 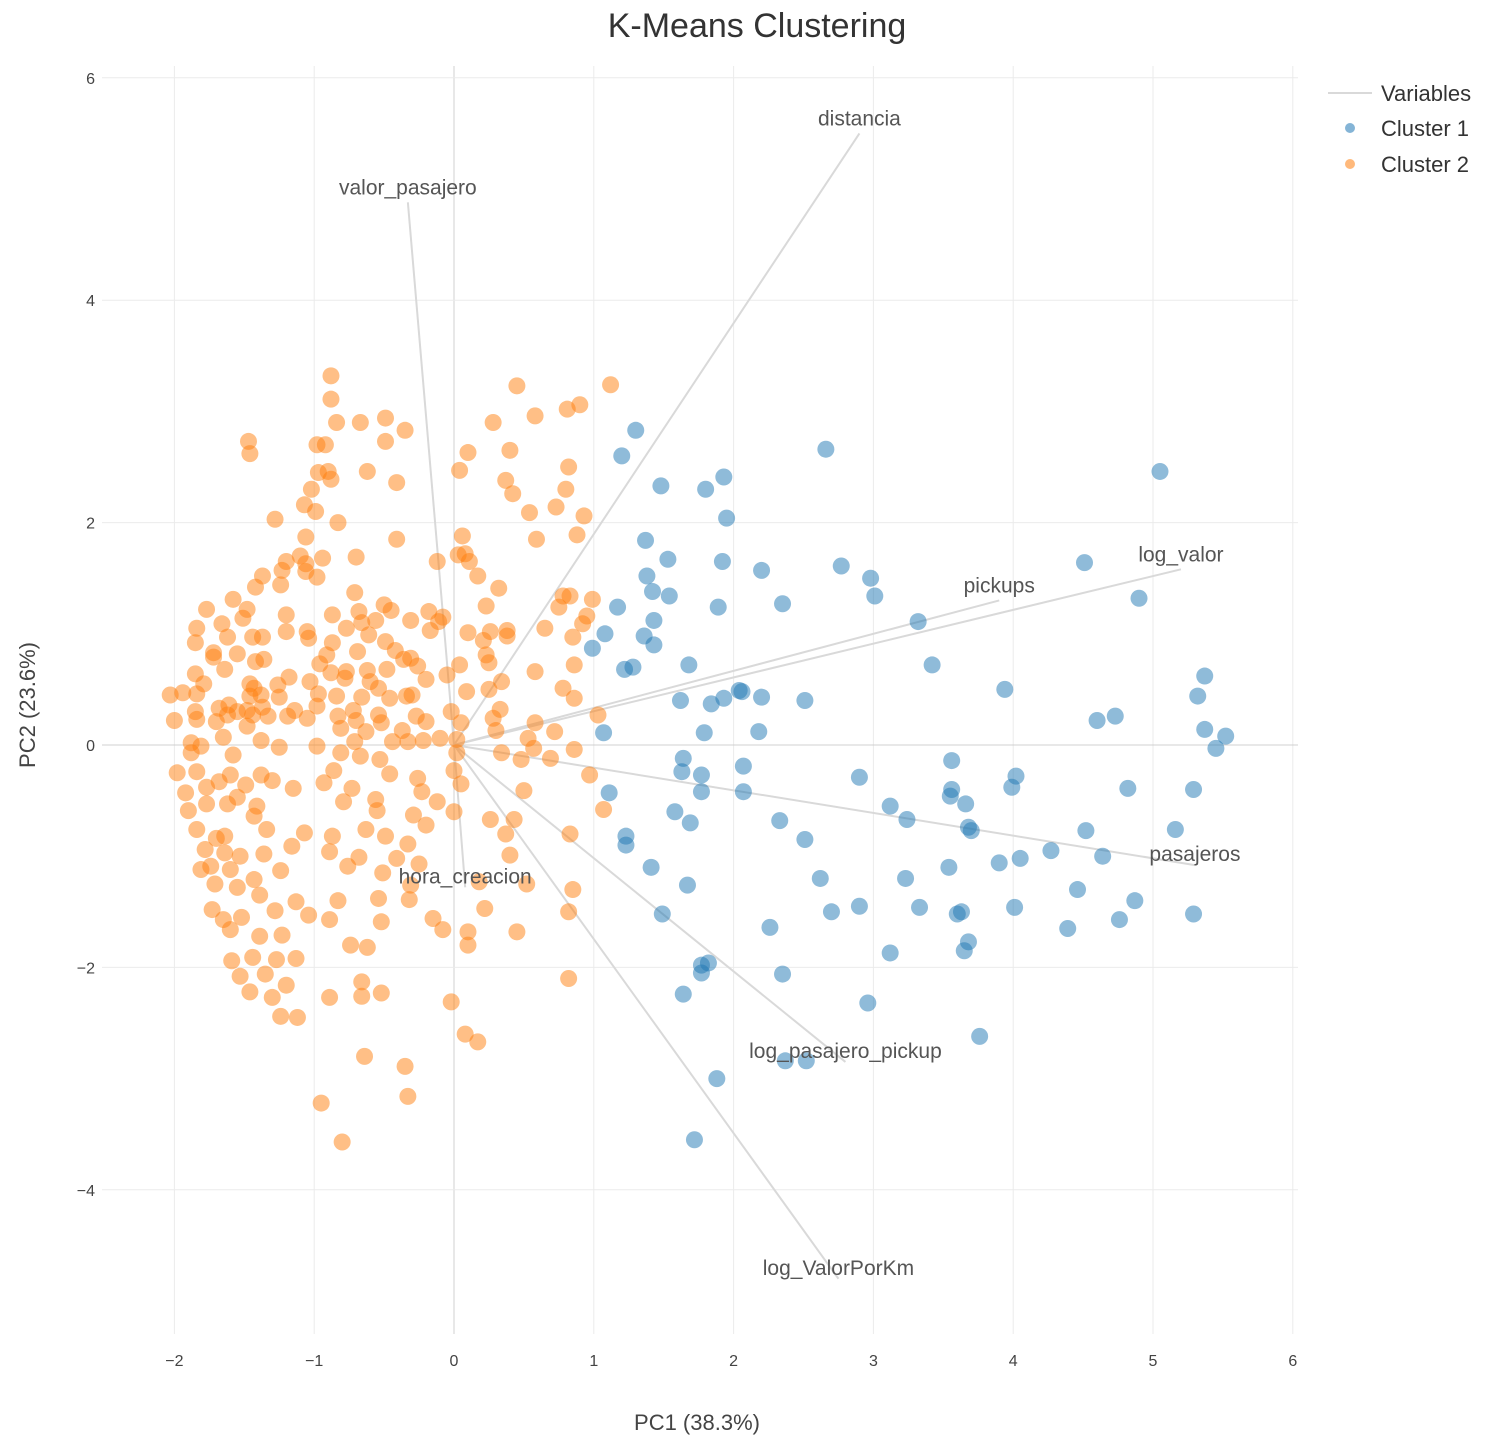 I want to click on legend-cluster2-swatch, so click(x=1350, y=164).